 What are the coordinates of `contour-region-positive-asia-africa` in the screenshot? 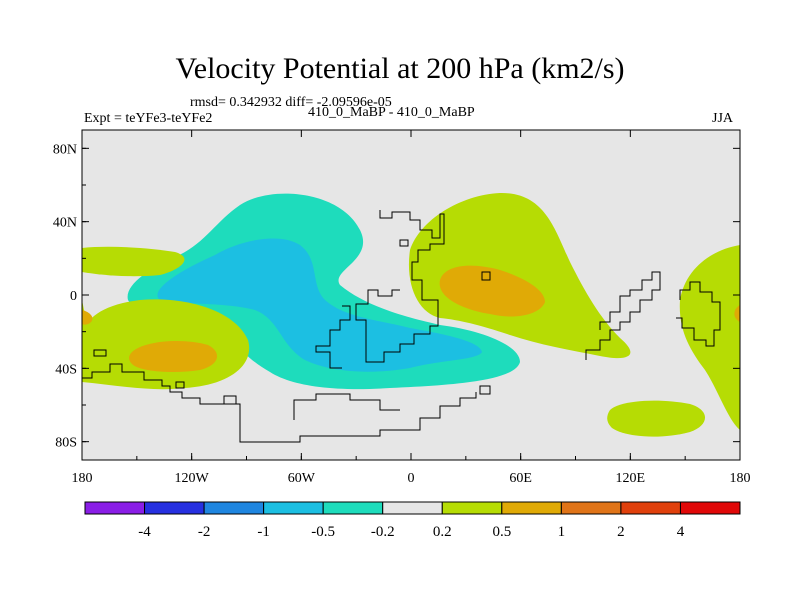 It's located at (519, 275).